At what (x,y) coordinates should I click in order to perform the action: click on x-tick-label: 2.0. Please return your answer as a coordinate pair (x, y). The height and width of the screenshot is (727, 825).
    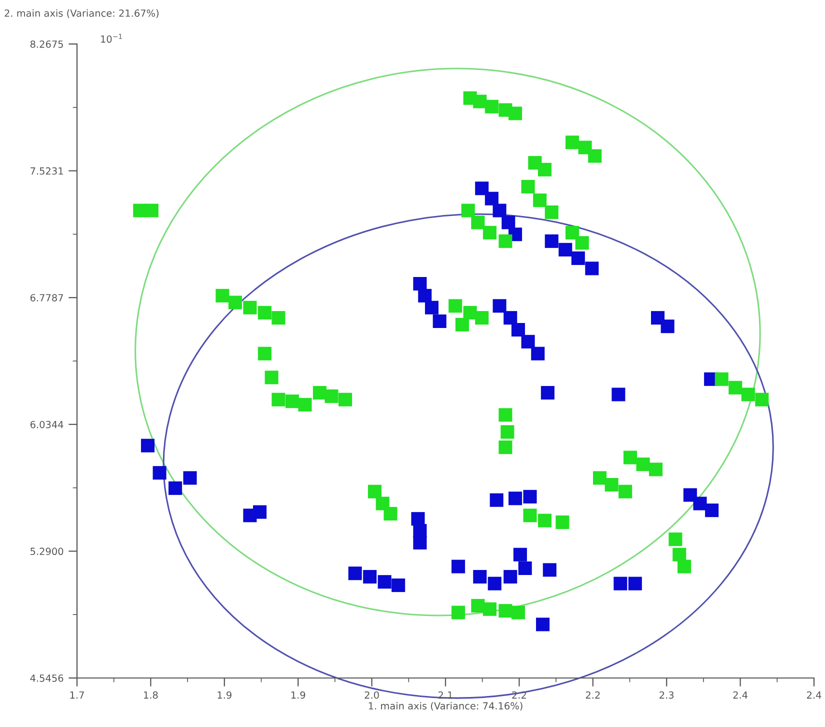
    Looking at the image, I should click on (371, 695).